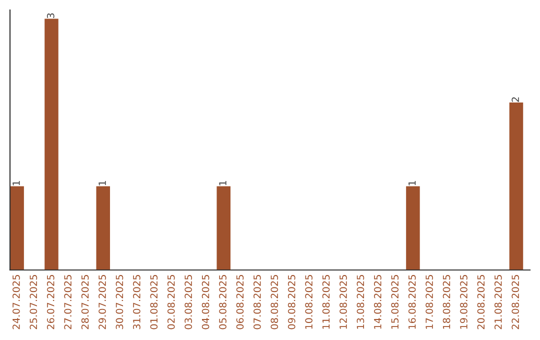  Describe the element at coordinates (481, 302) in the screenshot. I see `x-tick-label: 20.08.2025` at that location.